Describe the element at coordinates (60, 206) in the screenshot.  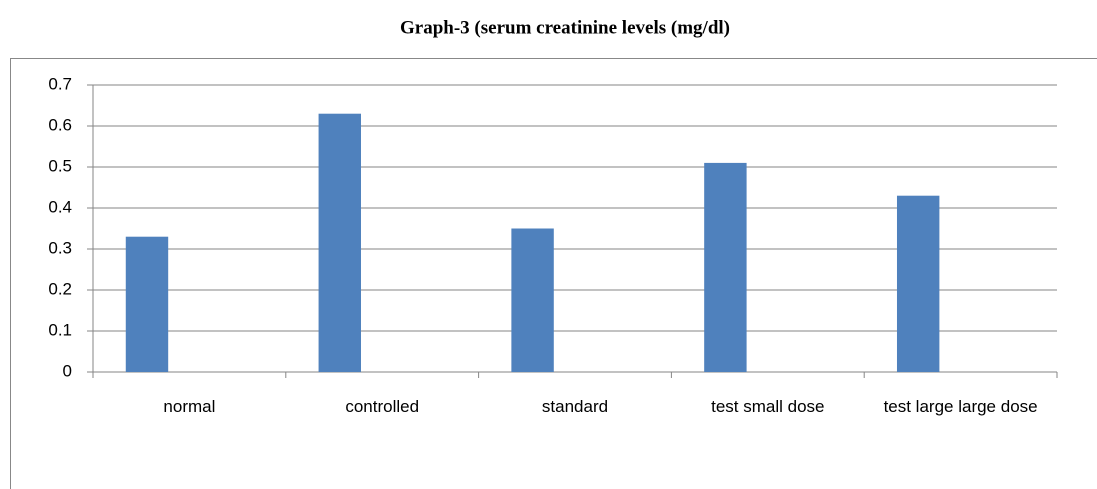
I see `y-tick-label: 0.4` at that location.